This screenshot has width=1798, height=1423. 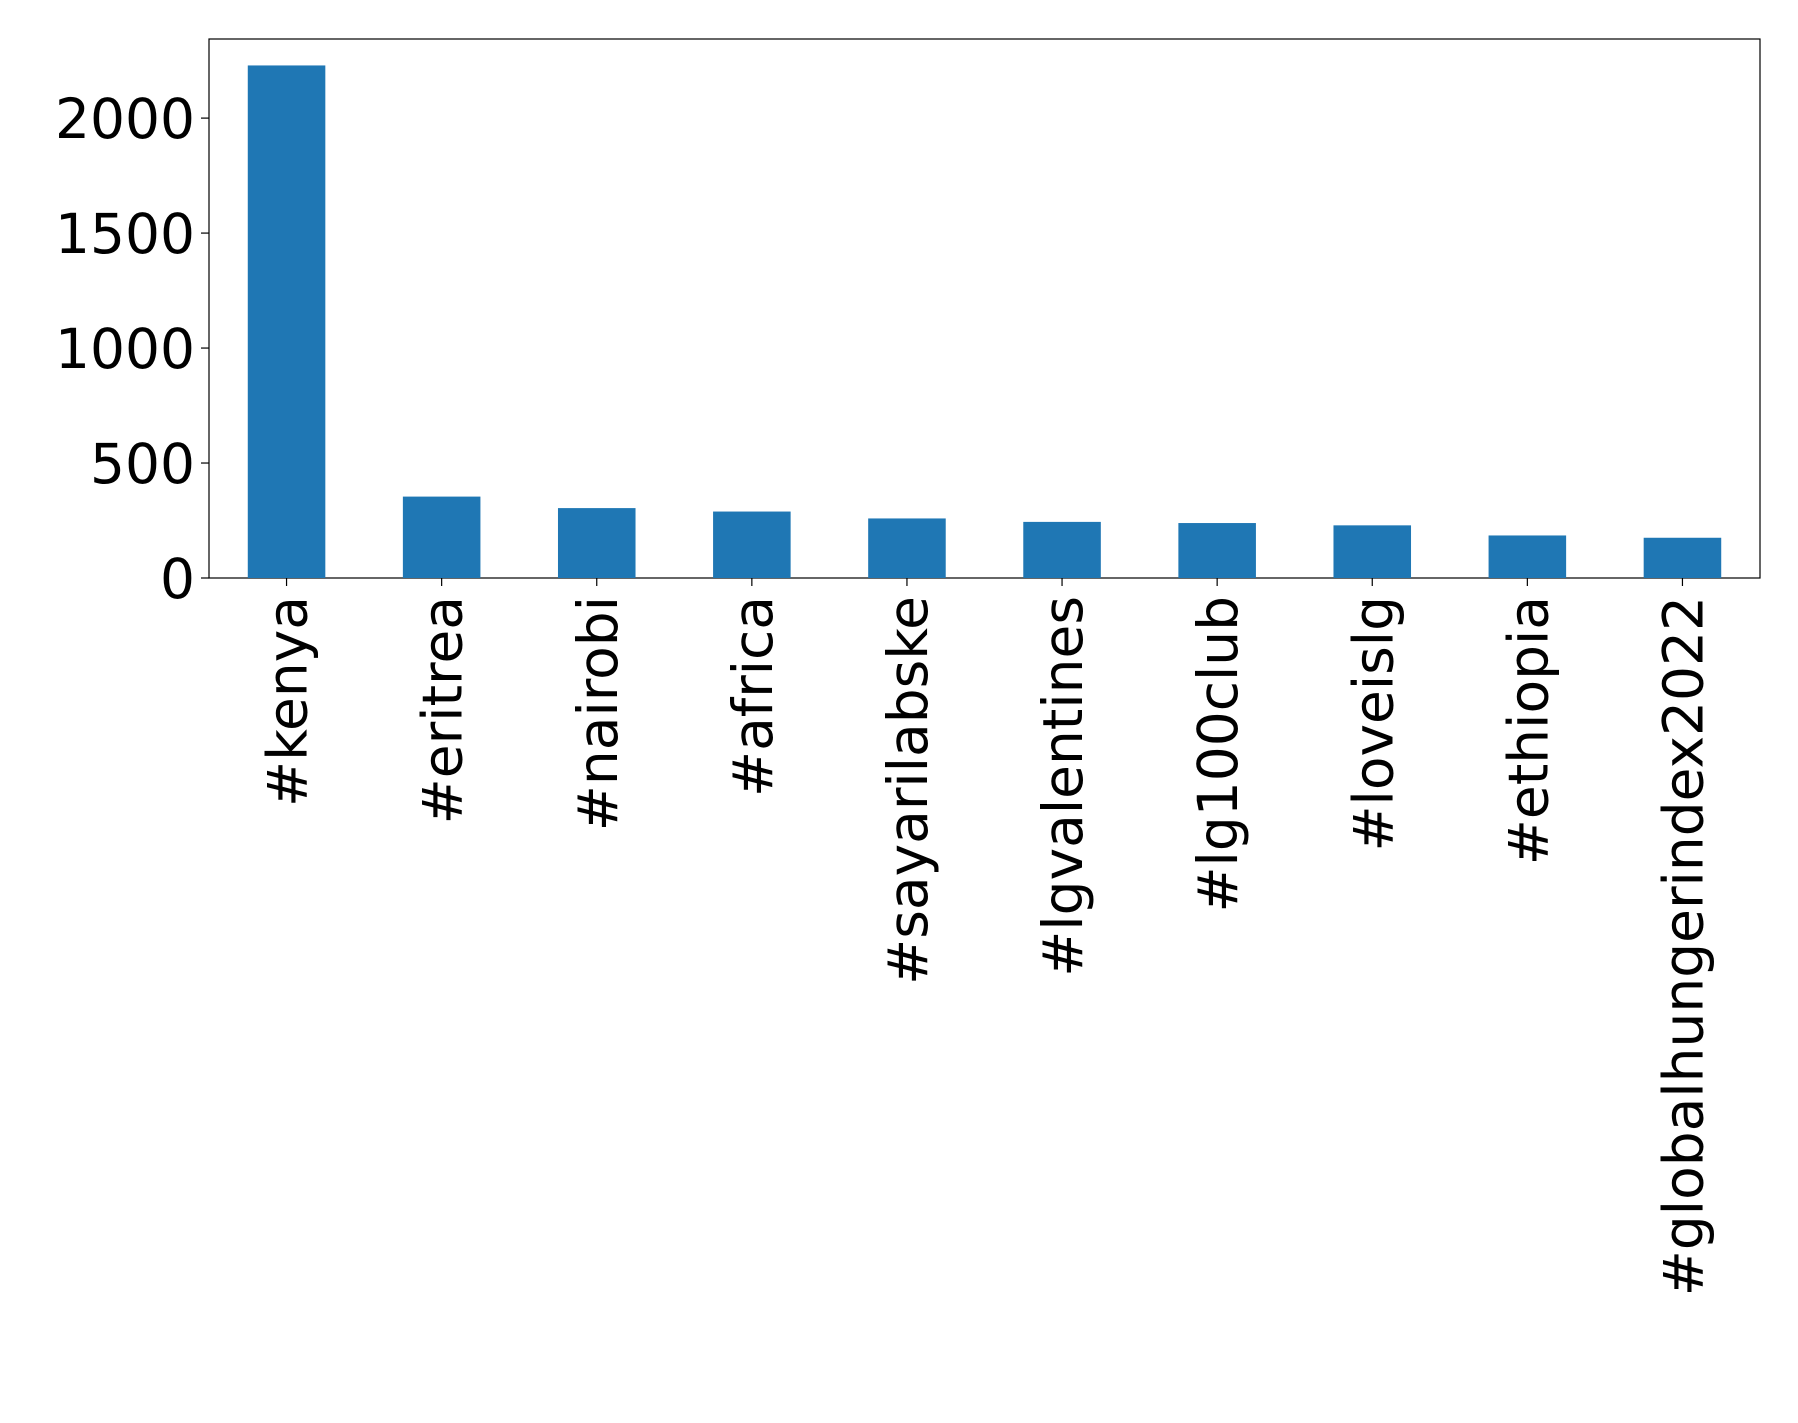 I want to click on y-tick-label: 1000, so click(x=125, y=349).